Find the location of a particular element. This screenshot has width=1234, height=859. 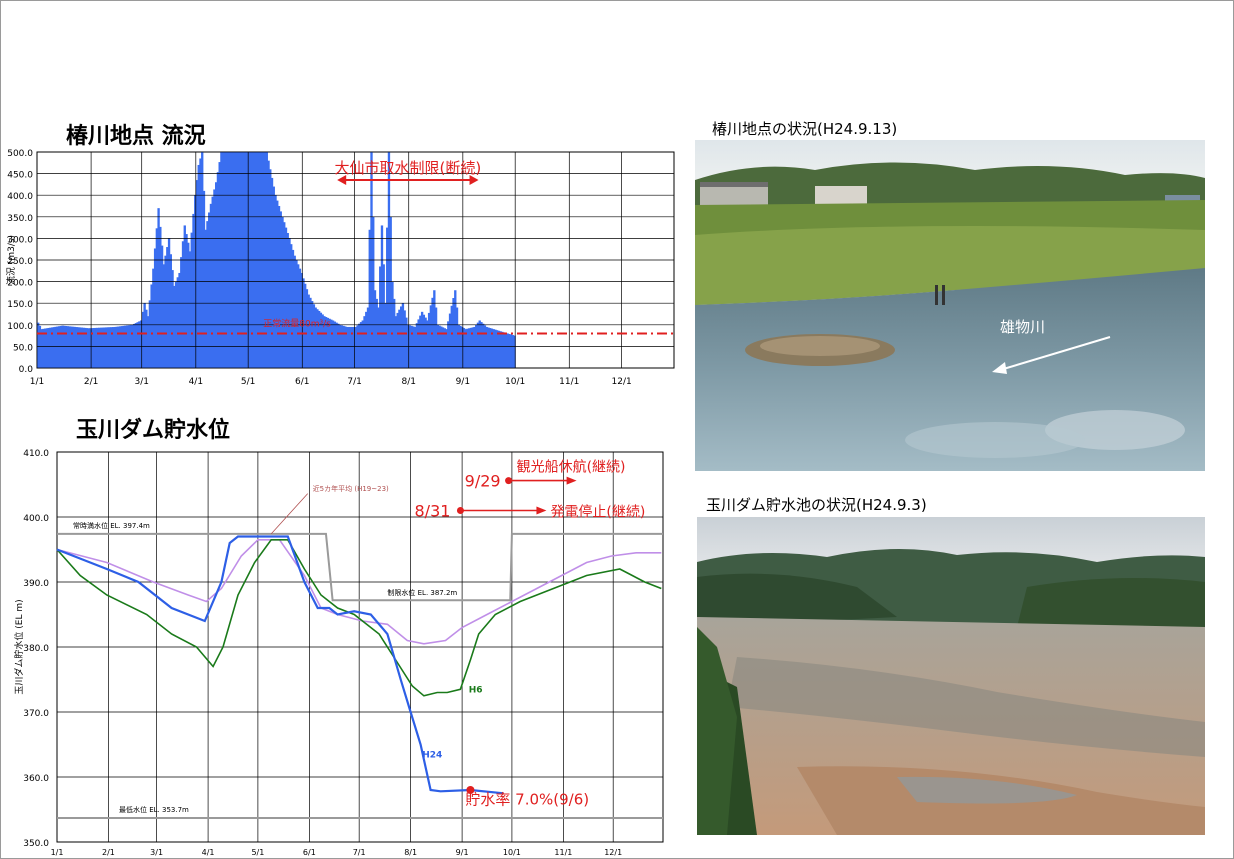

annotation-date-929: 9/29 is located at coordinates (483, 481).